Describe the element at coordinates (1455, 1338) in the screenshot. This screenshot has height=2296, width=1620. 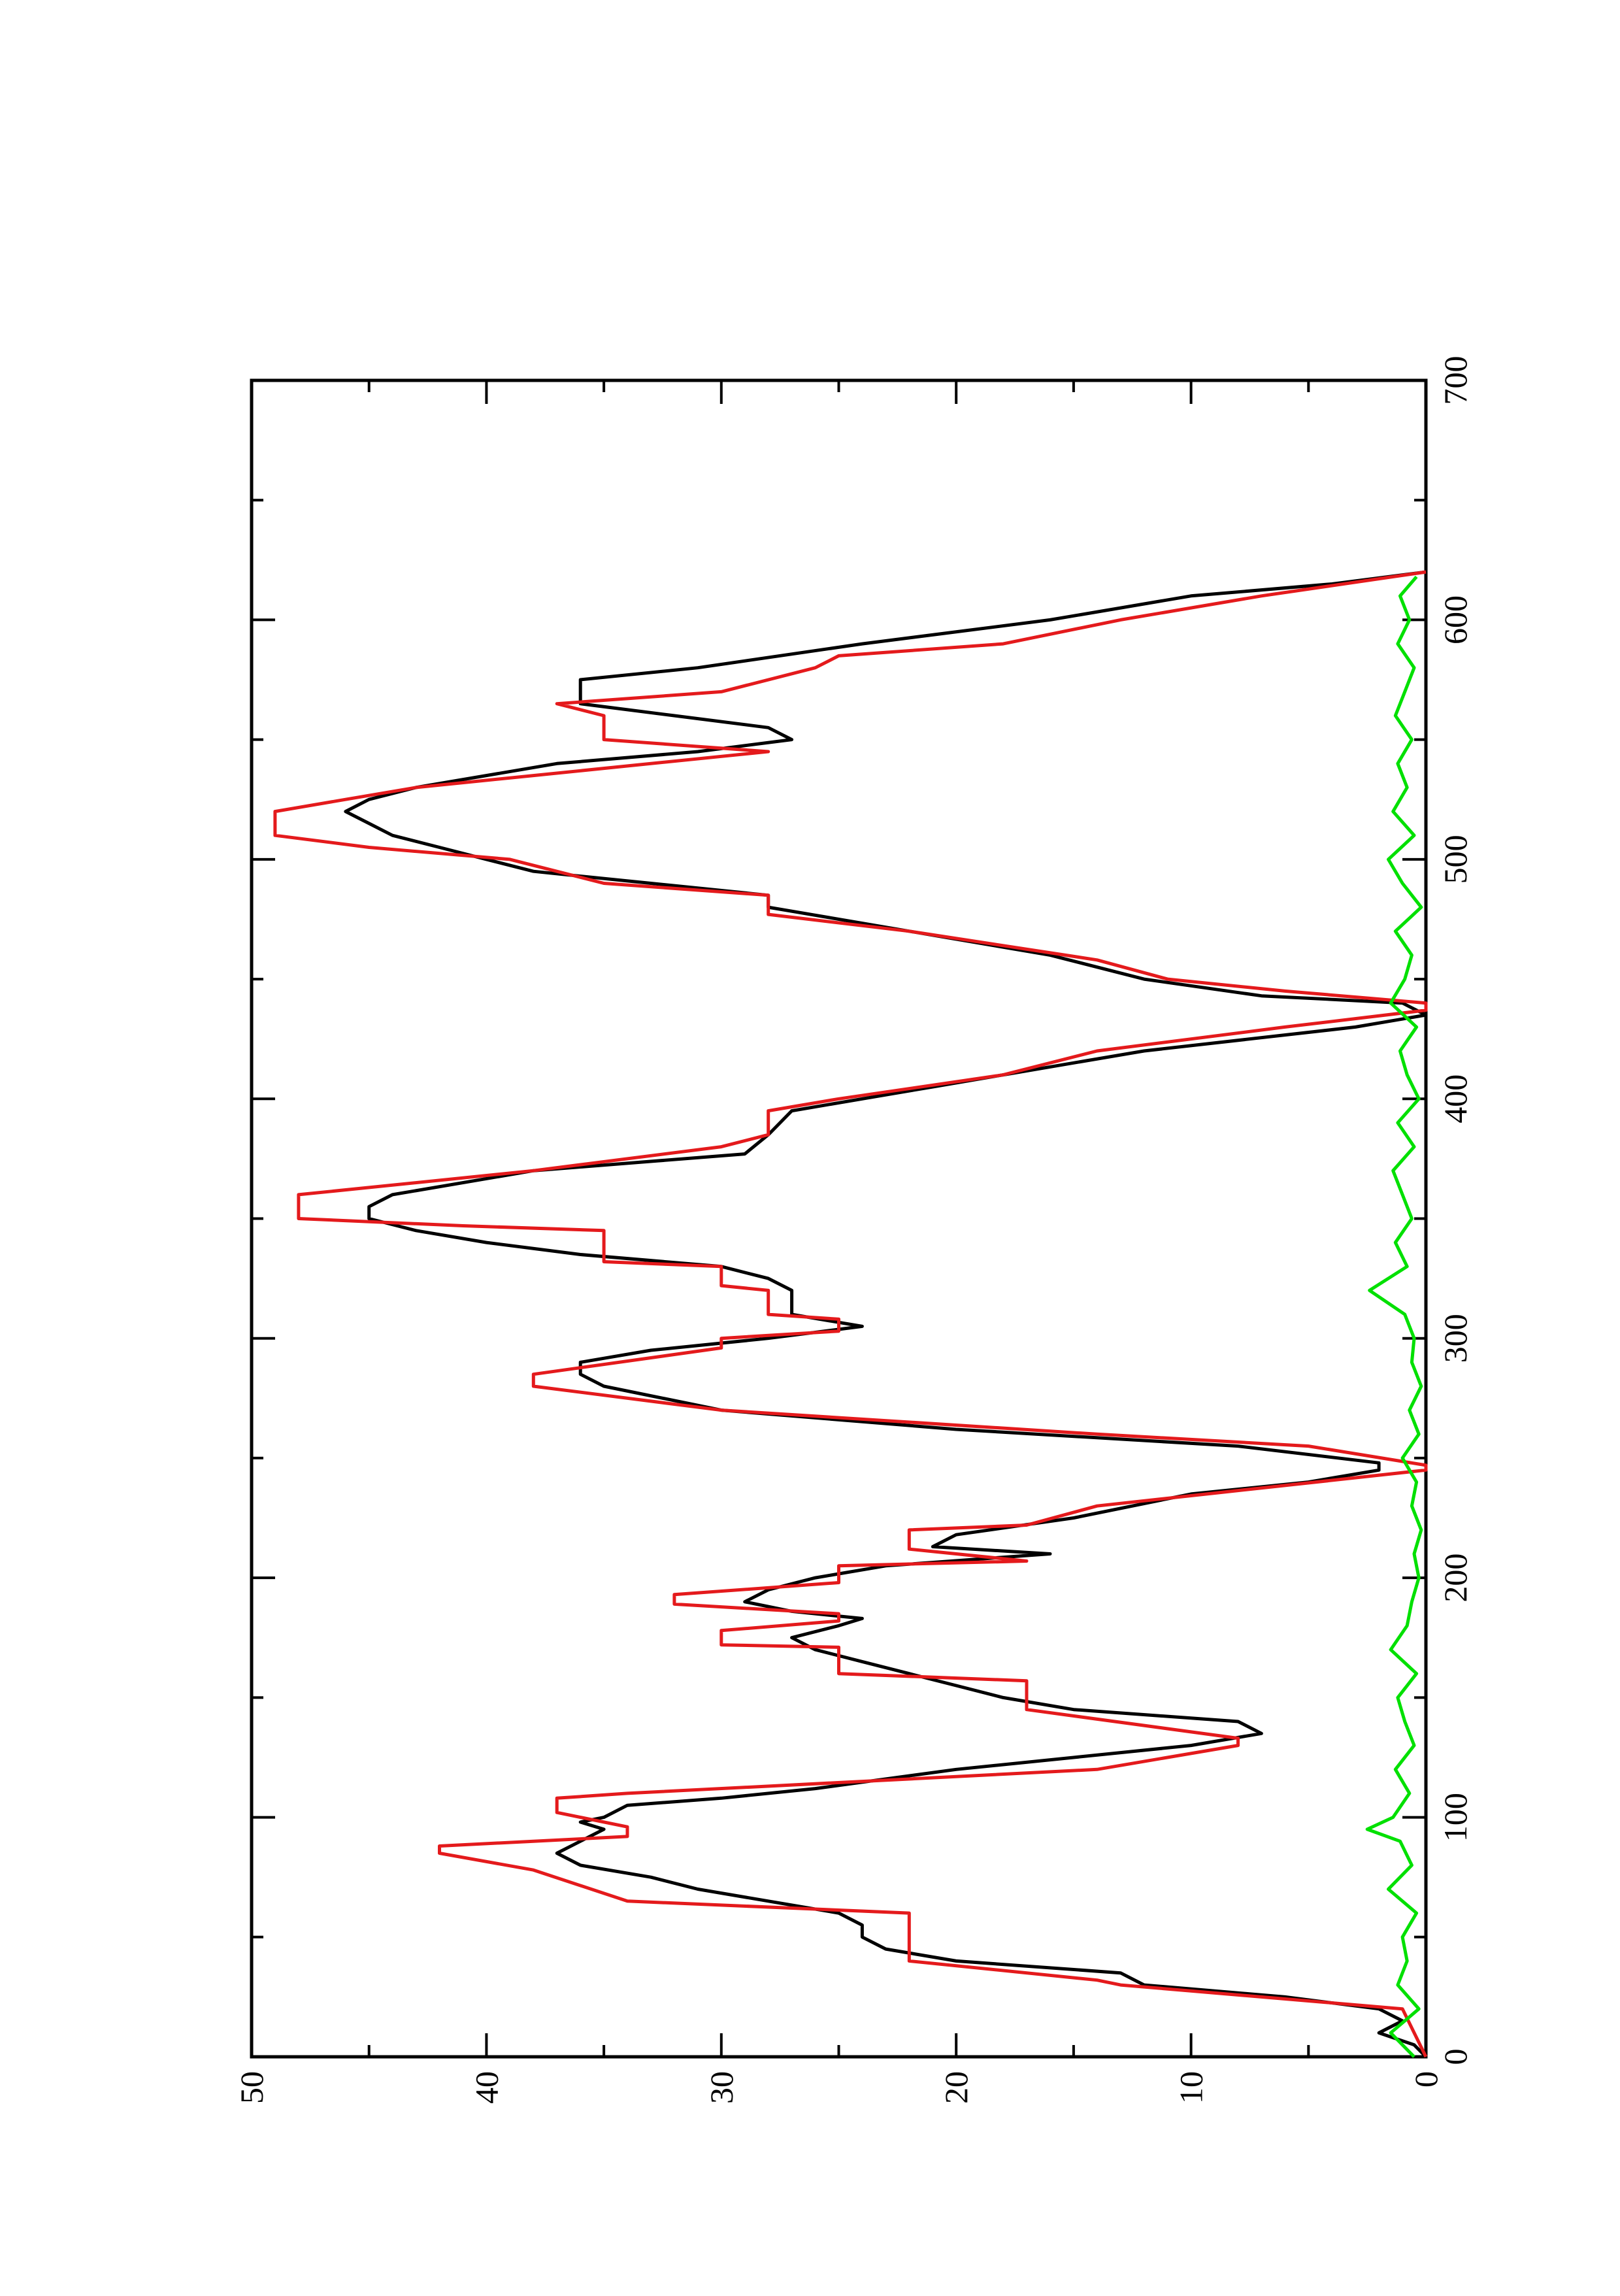
I see `x-tick-label: 300` at that location.